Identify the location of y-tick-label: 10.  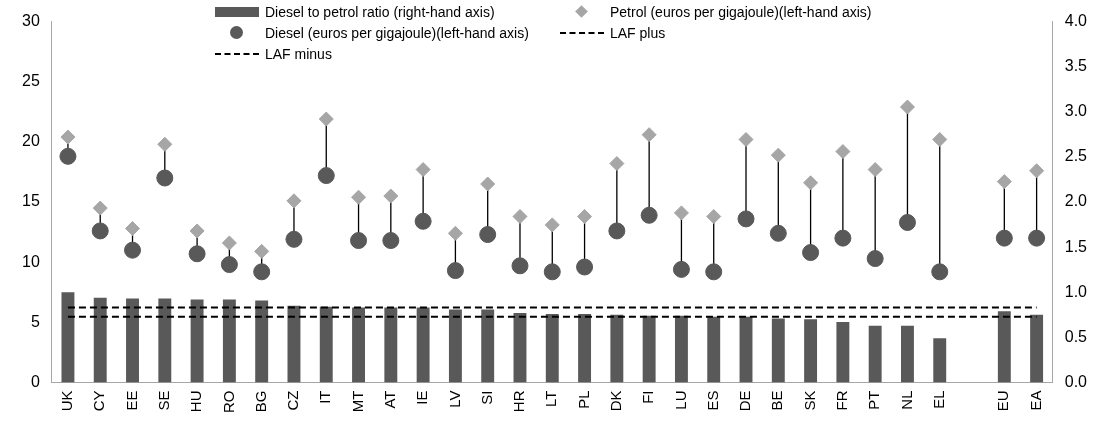
(31, 261).